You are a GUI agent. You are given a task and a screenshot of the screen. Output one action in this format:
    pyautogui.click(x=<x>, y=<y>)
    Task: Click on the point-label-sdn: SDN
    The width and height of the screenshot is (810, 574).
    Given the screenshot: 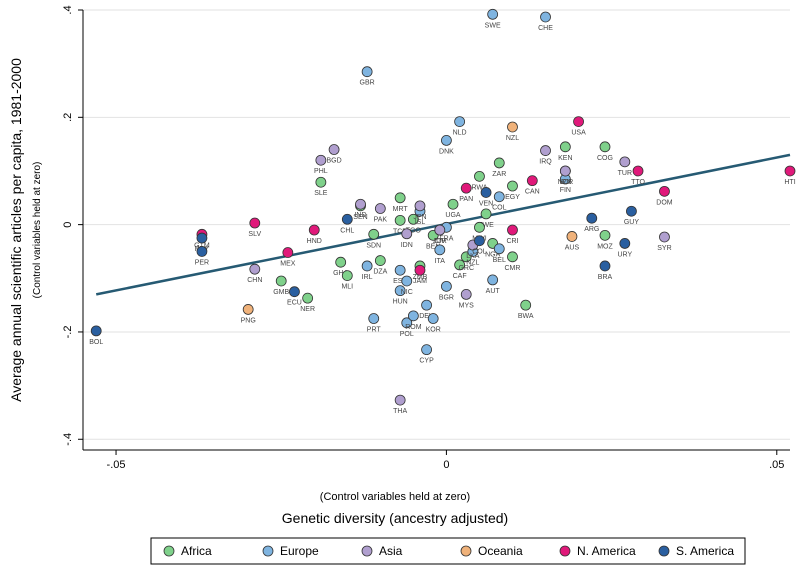 What is the action you would take?
    pyautogui.click(x=373, y=245)
    